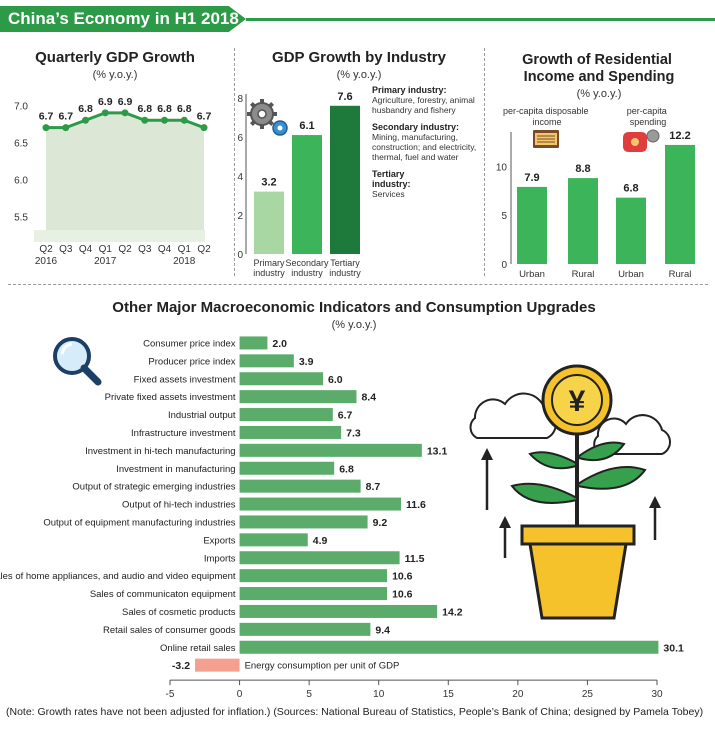  What do you see at coordinates (179, 612) in the screenshot?
I see `macro-category-label: Sales of cosmetic products` at bounding box center [179, 612].